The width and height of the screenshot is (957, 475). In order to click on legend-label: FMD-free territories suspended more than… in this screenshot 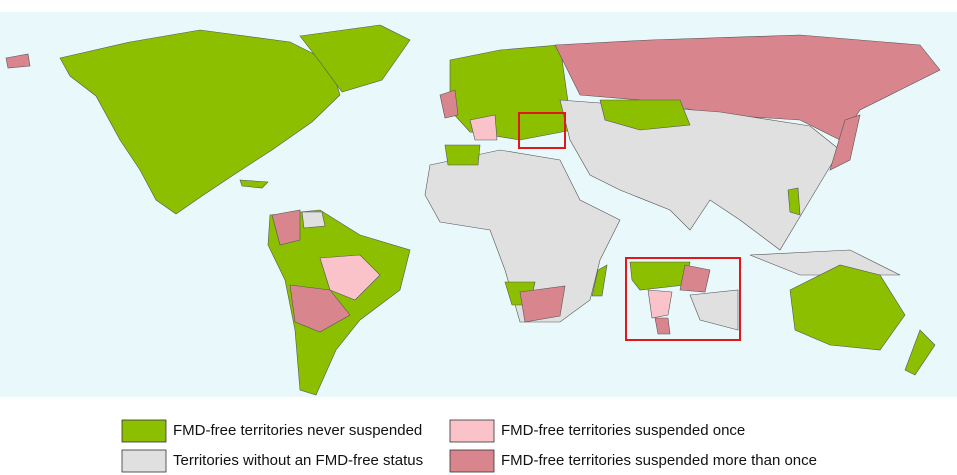, I will do `click(659, 460)`.